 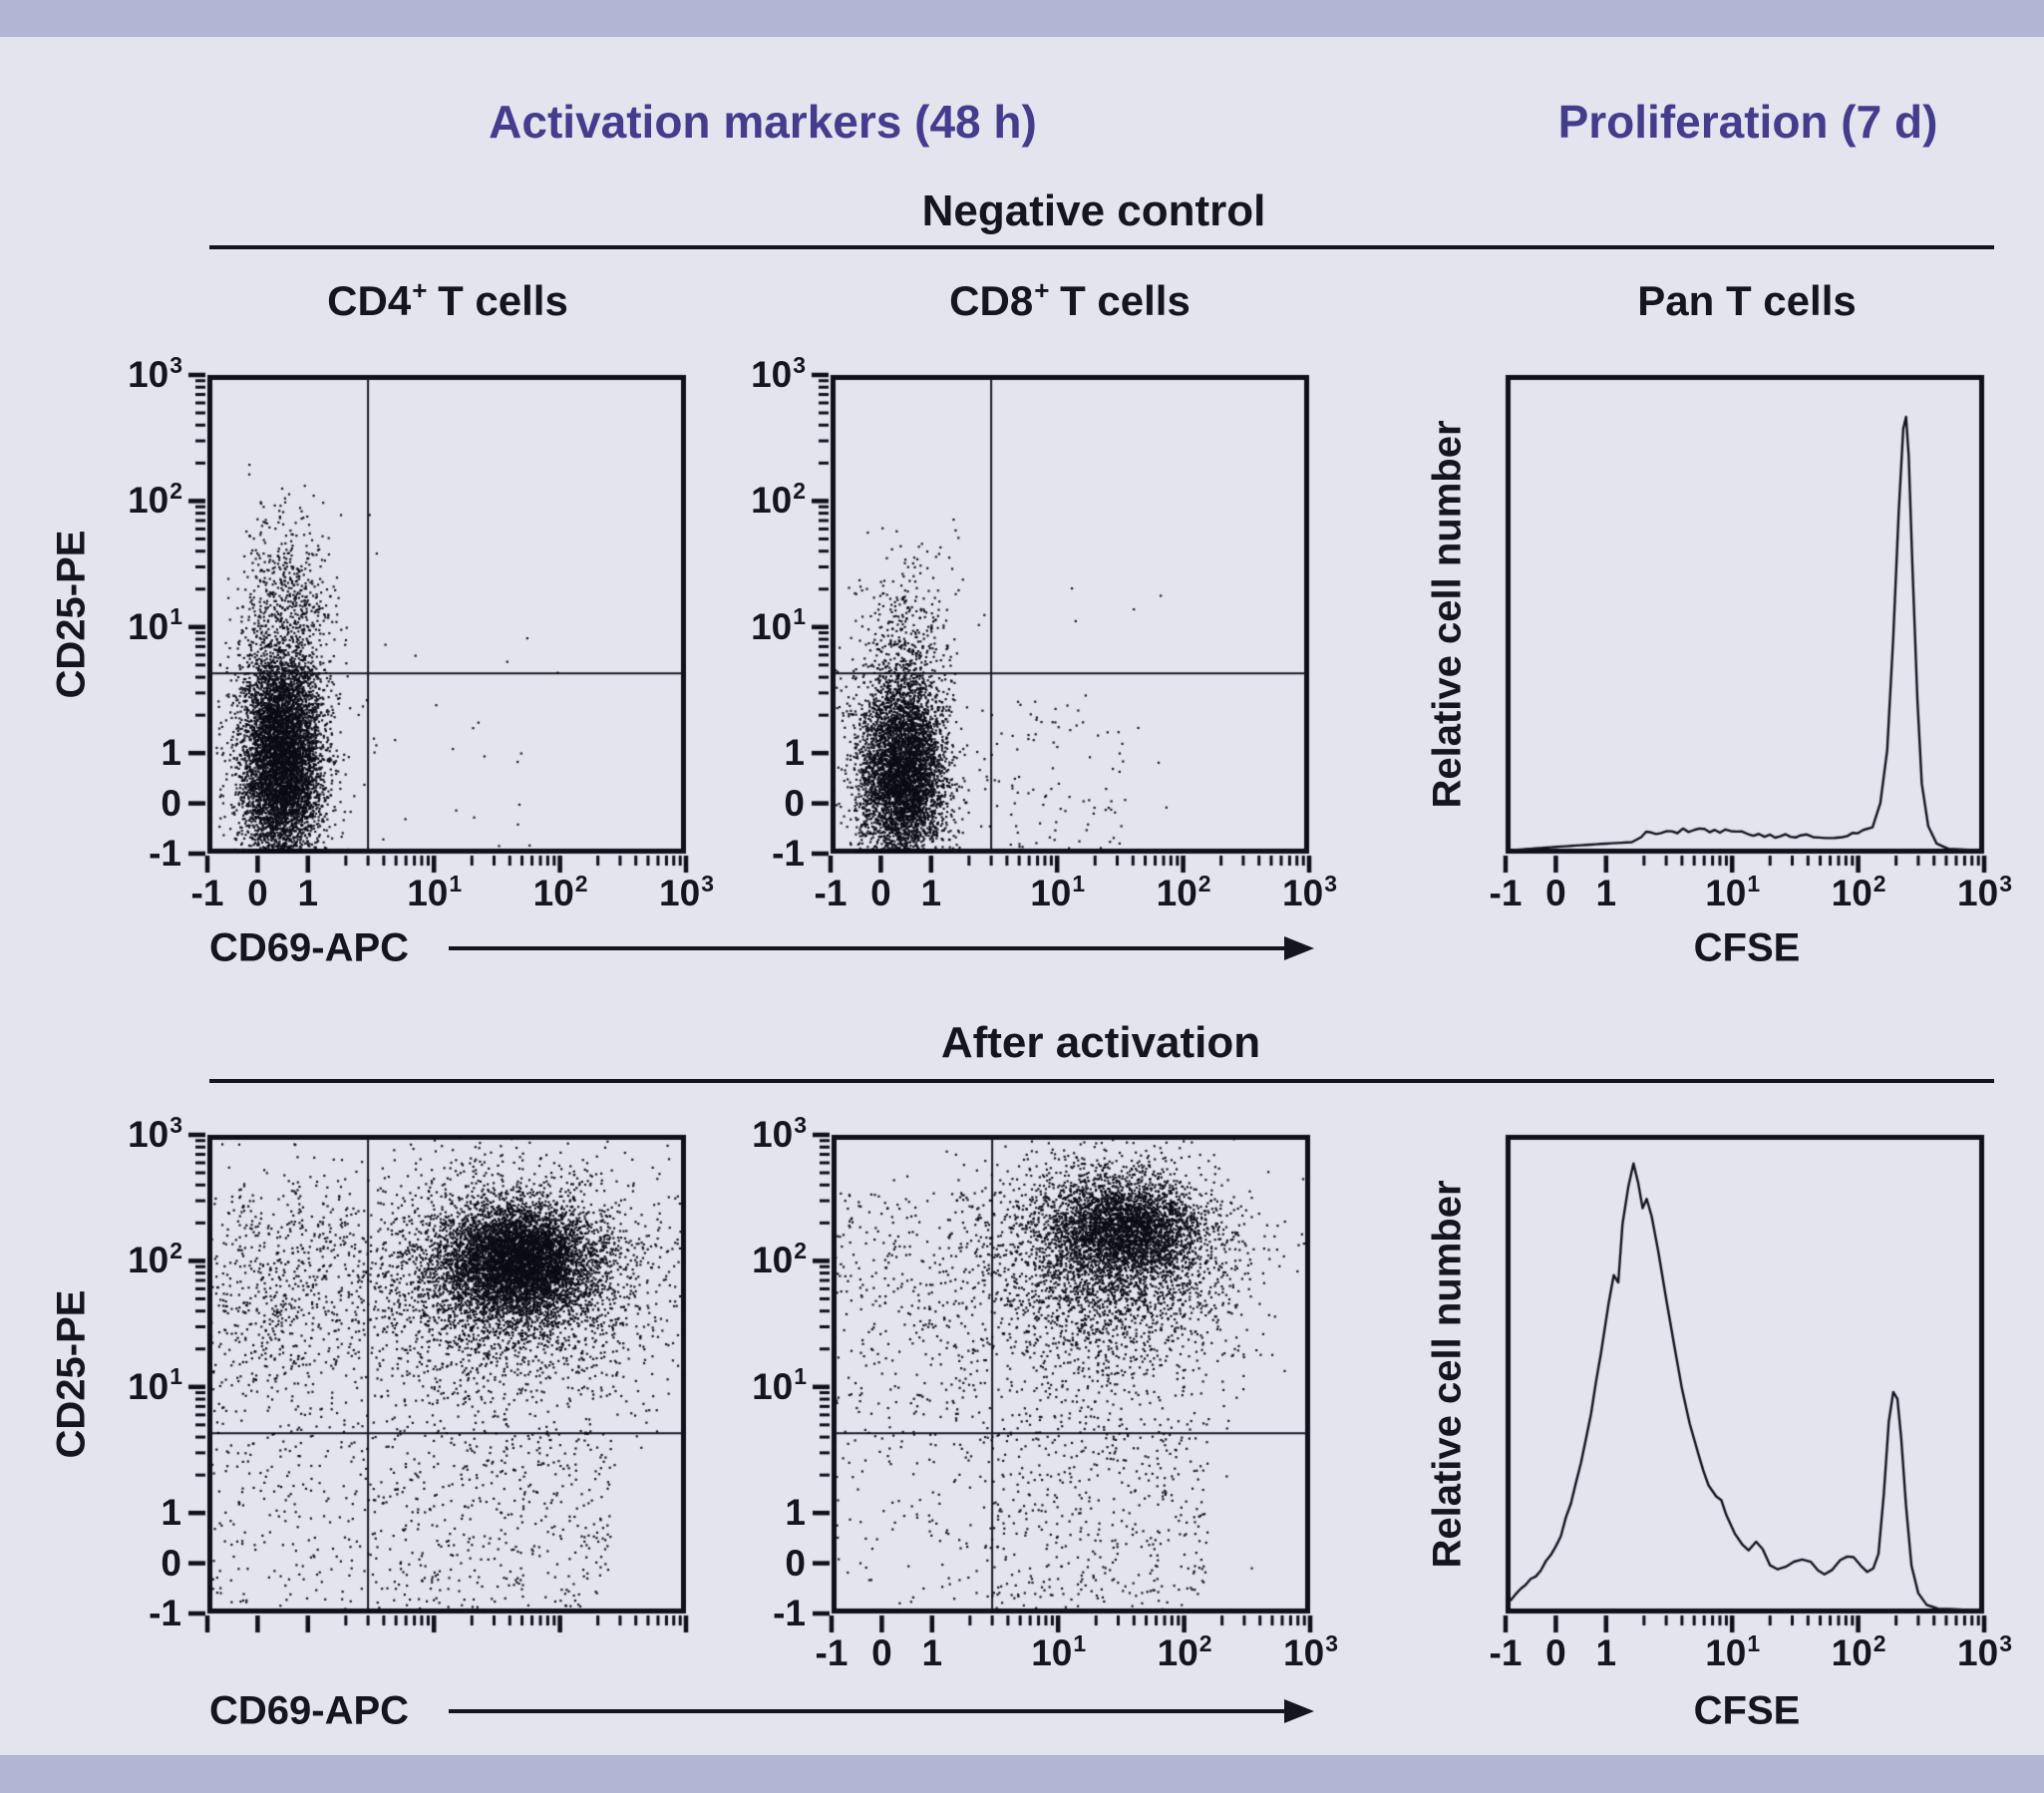 What do you see at coordinates (309, 1711) in the screenshot?
I see `x-axis-title-cd69-apc-bottom: CD69-APC` at bounding box center [309, 1711].